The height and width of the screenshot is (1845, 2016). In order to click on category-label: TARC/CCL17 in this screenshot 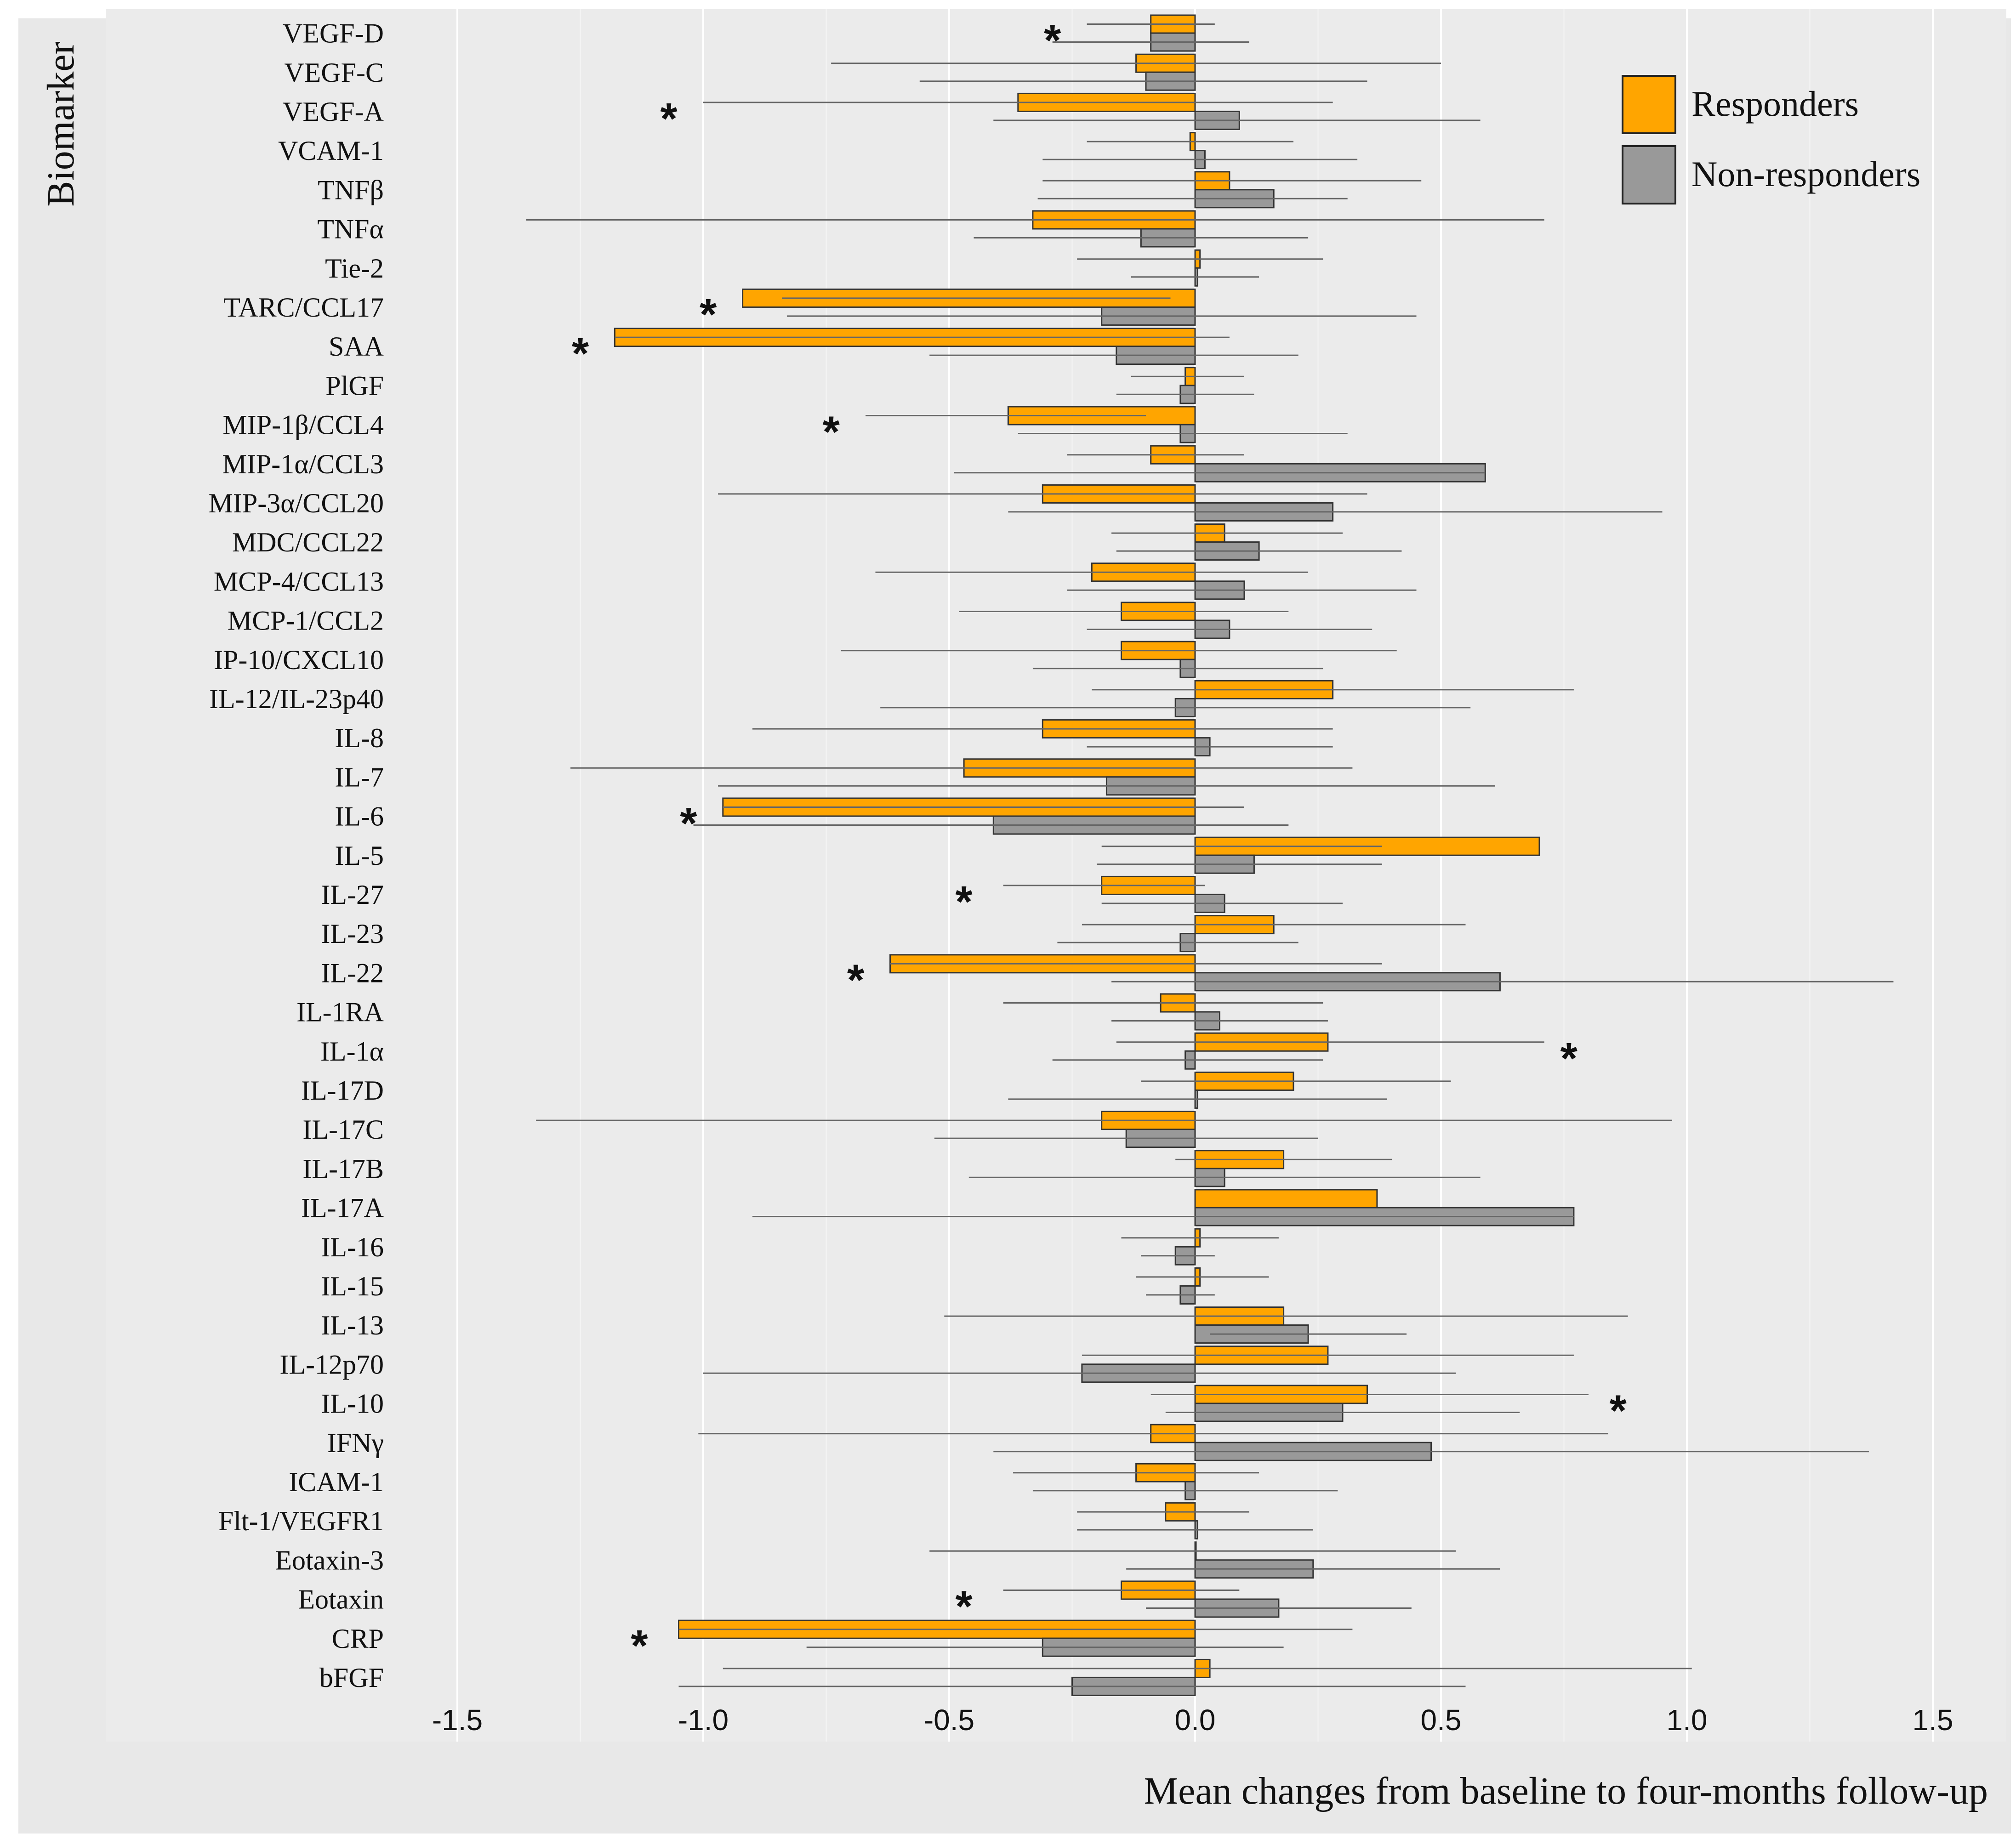, I will do `click(303, 307)`.